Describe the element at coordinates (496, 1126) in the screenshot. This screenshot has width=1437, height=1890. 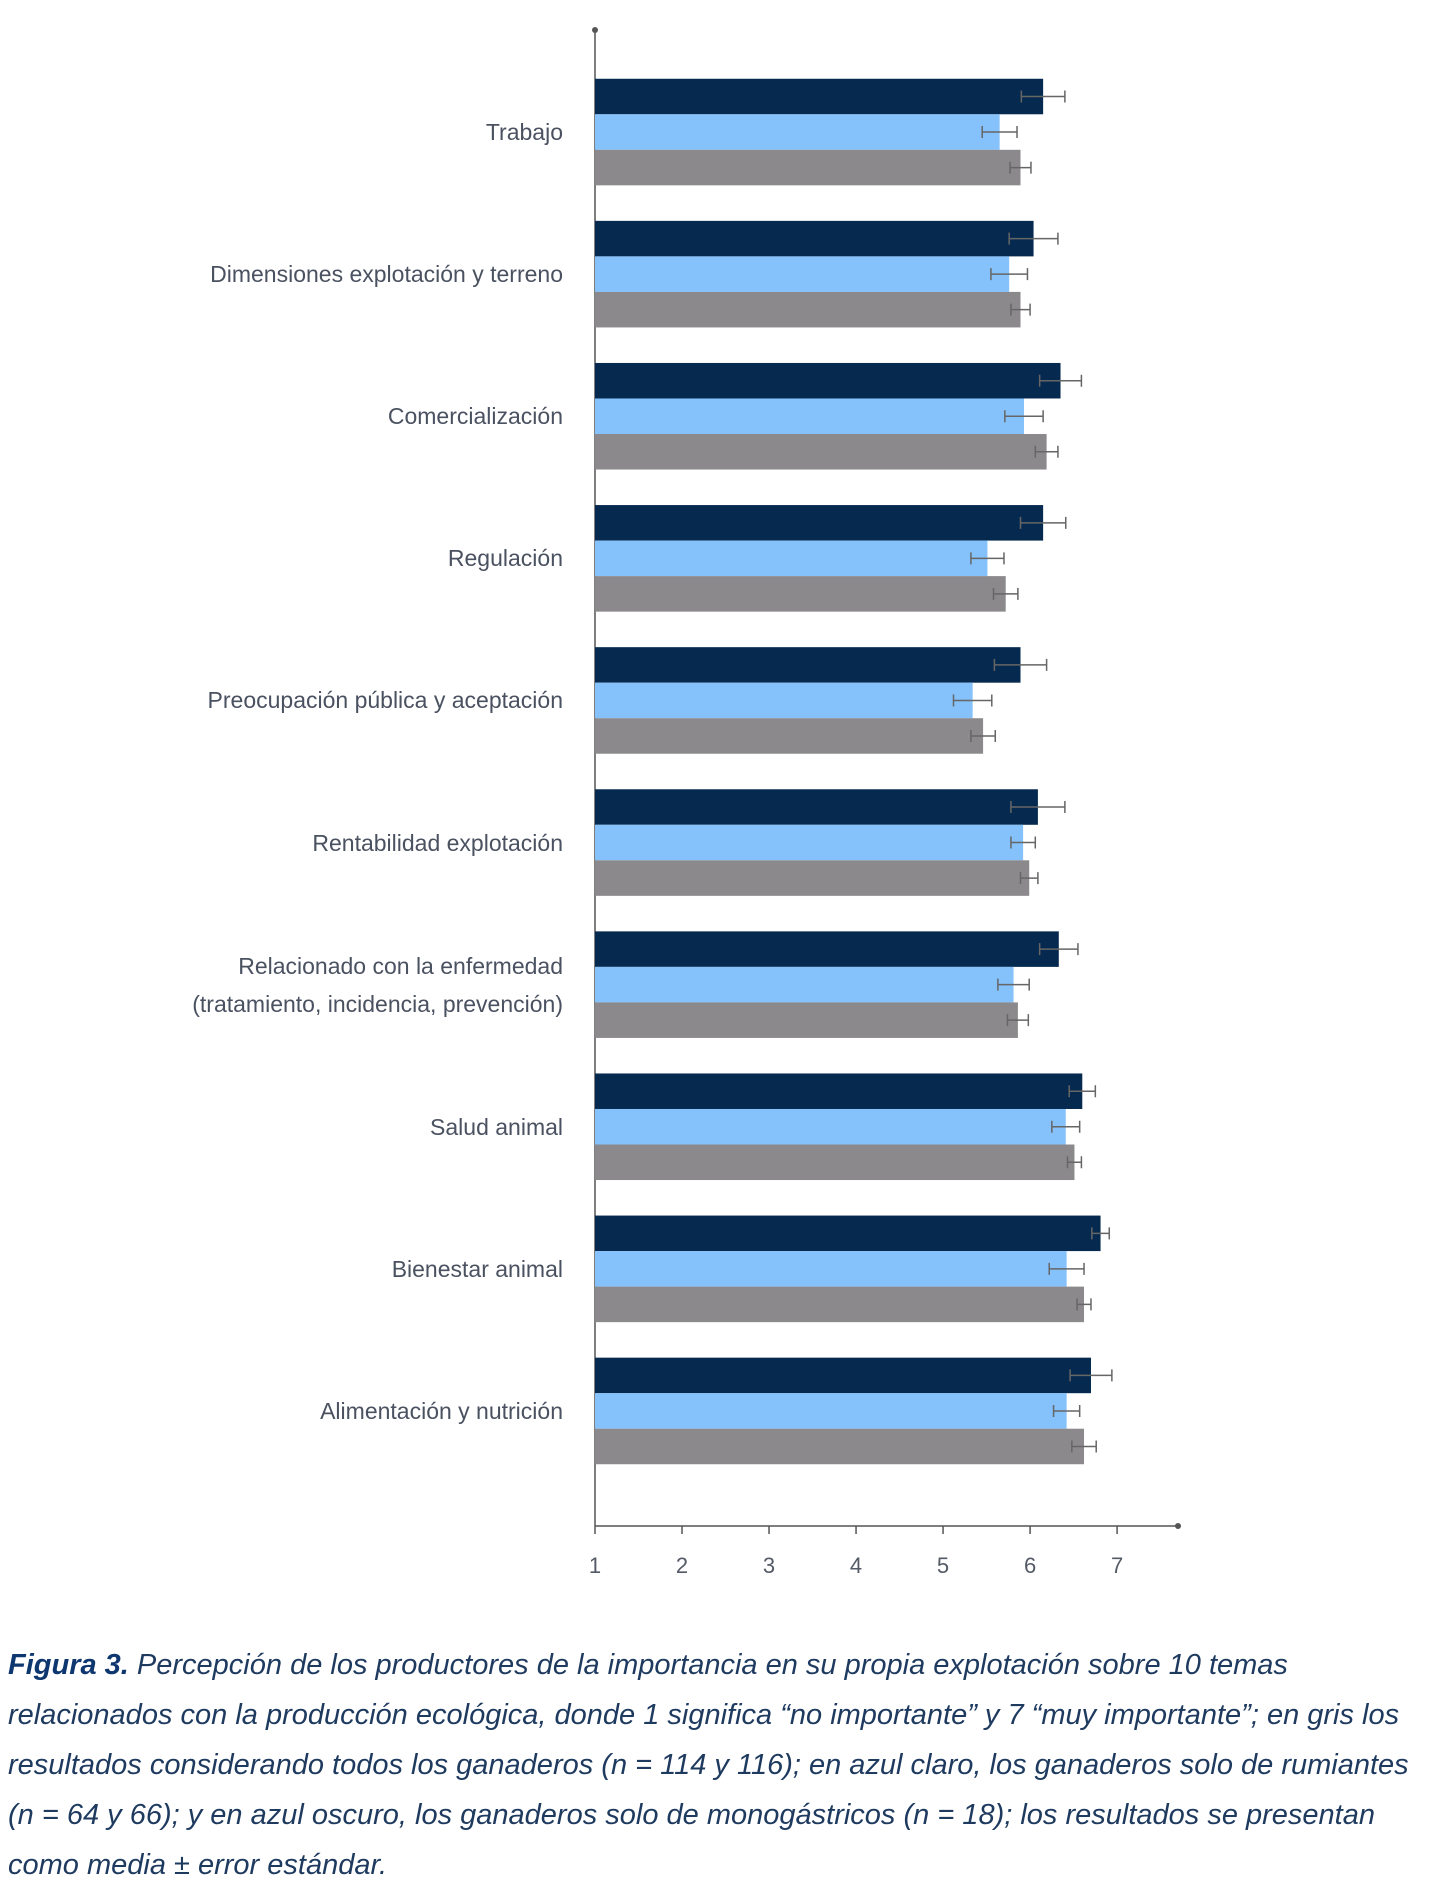
I see `y-tick-label: Salud animal` at that location.